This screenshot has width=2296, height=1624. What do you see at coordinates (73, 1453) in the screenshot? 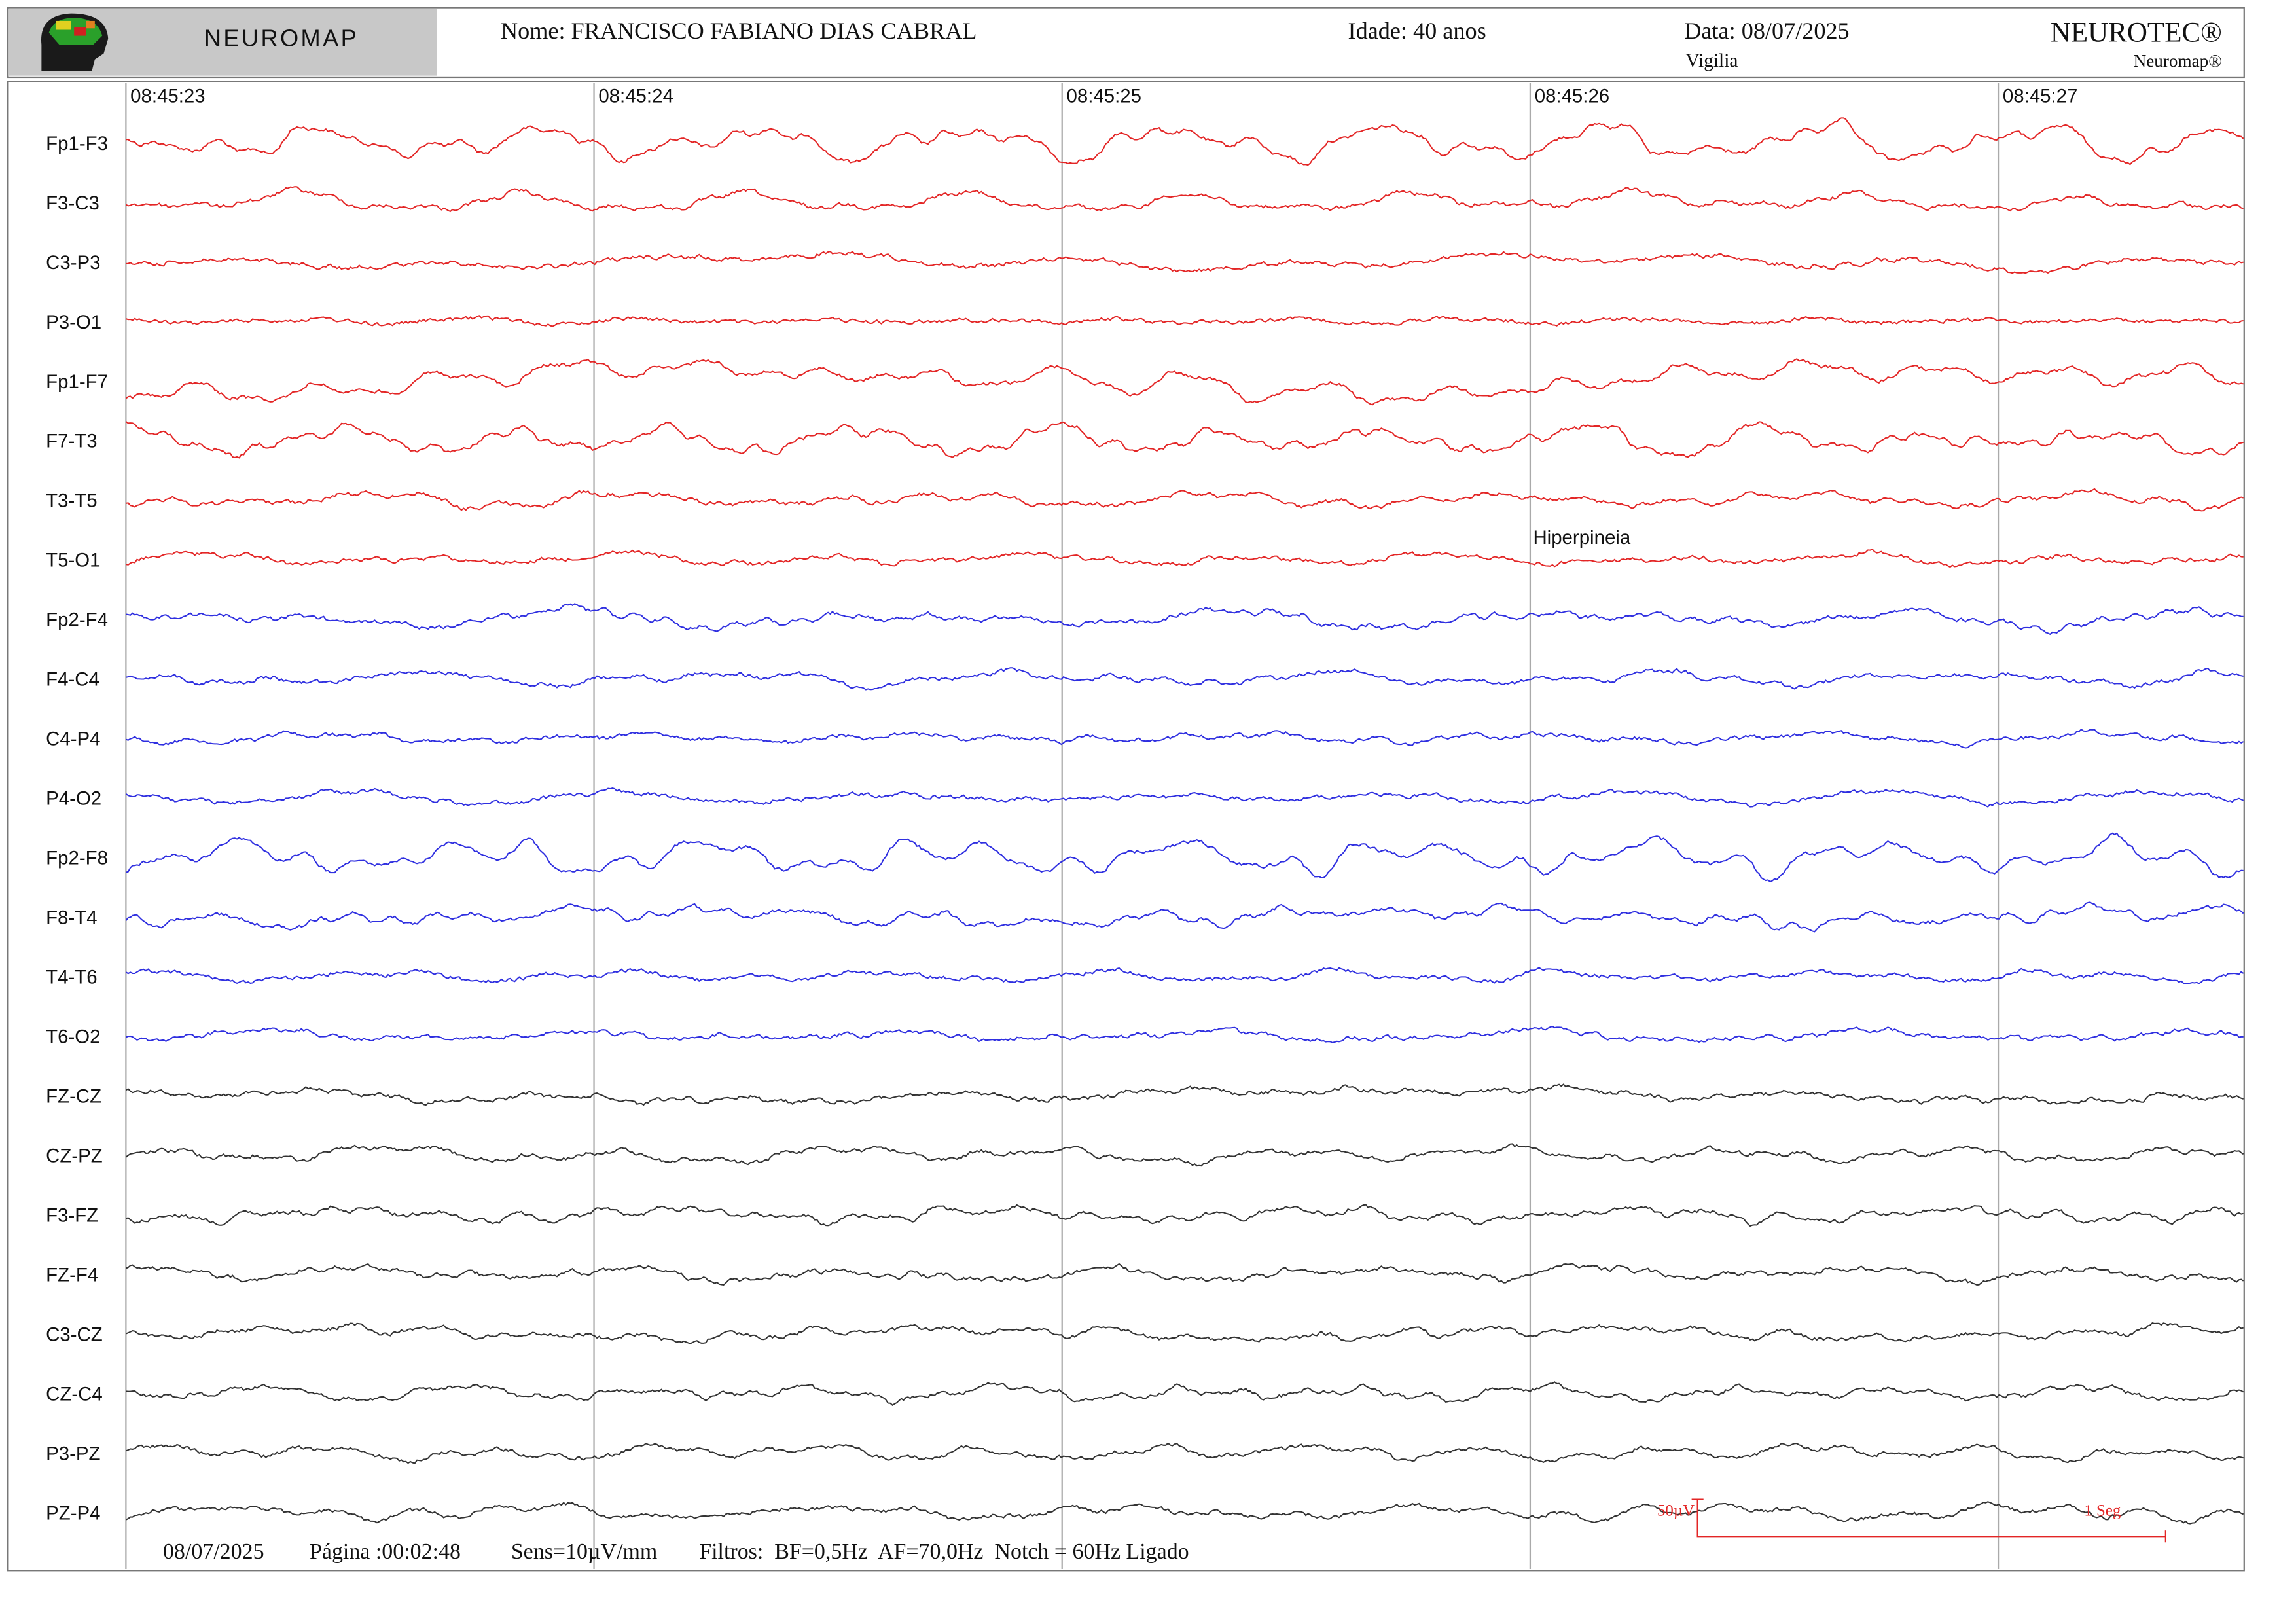
I see `channel-label: P3-PZ` at bounding box center [73, 1453].